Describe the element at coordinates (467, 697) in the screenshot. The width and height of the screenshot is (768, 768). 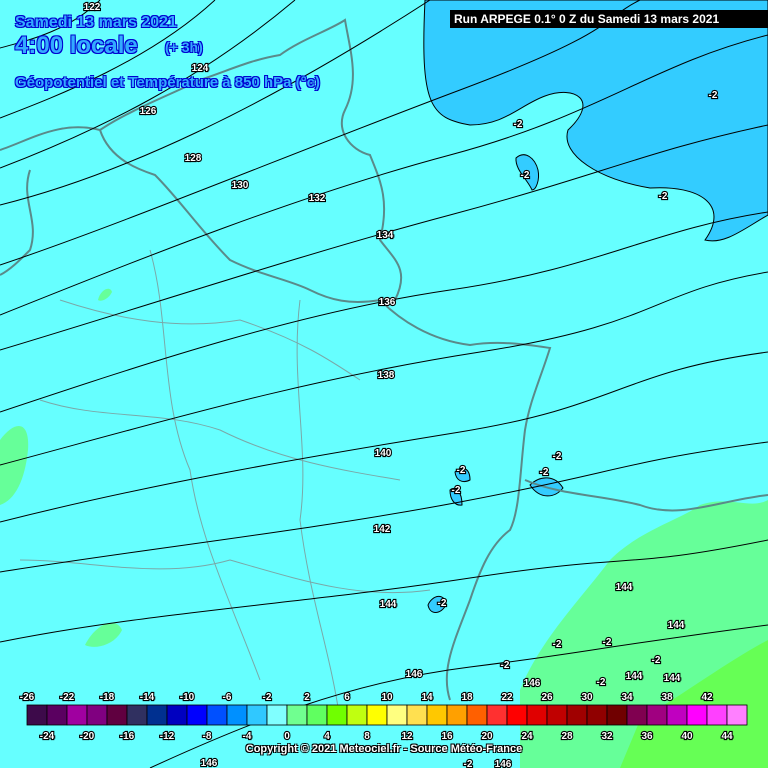
I see `legend-label-top: 18` at that location.